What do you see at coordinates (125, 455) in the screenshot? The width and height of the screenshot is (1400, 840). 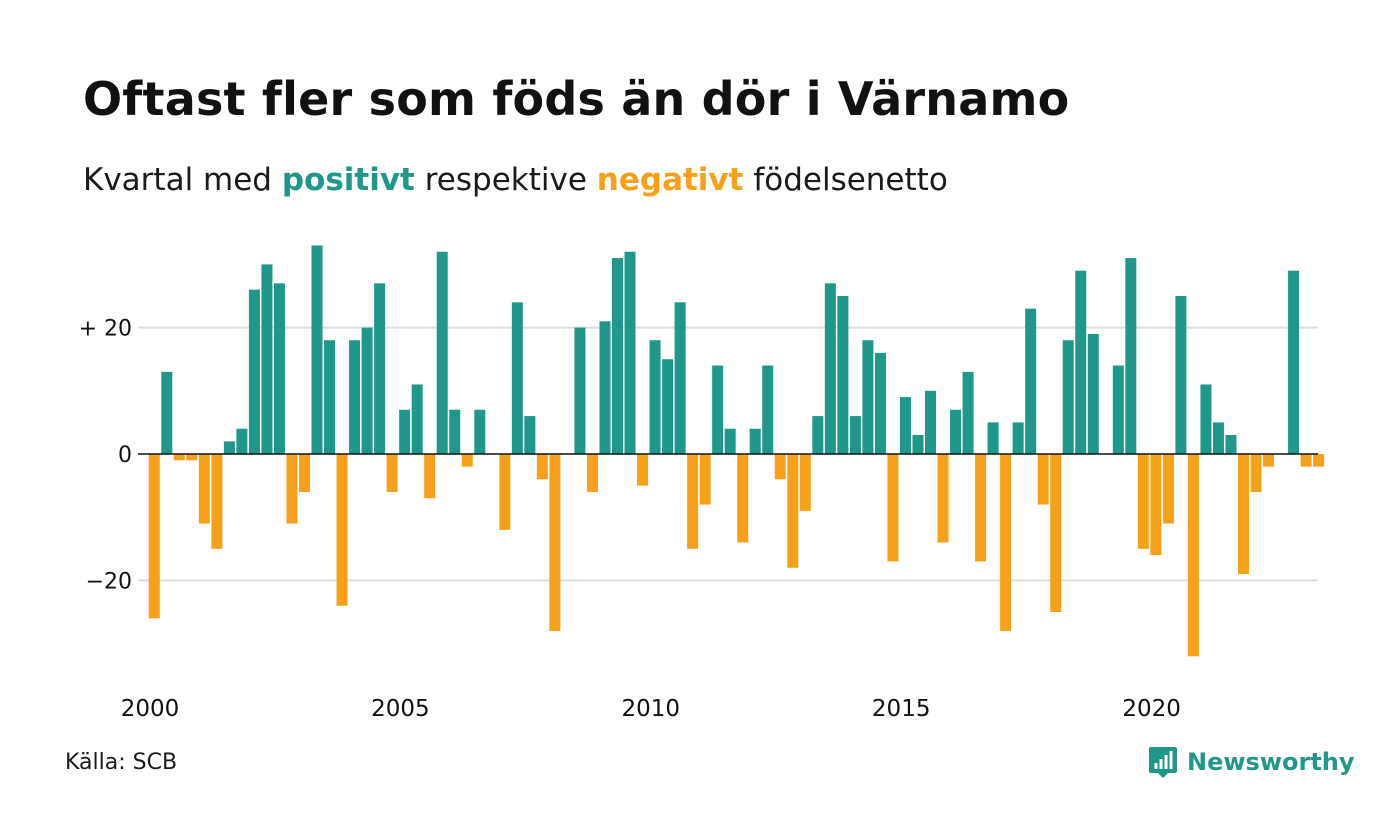 I see `y-tick-label: 0` at bounding box center [125, 455].